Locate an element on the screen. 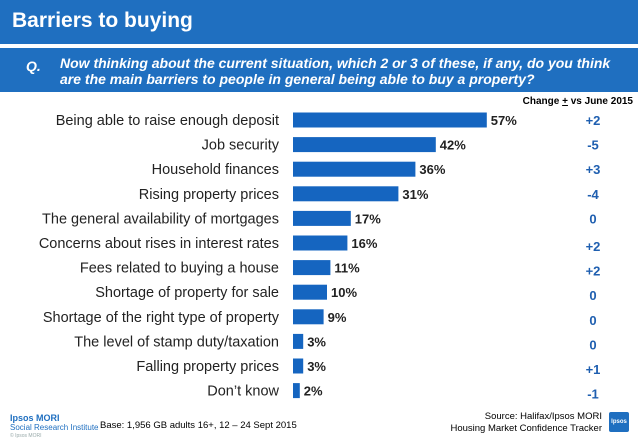  copyright-text: © Ipsos MORI is located at coordinates (26, 436).